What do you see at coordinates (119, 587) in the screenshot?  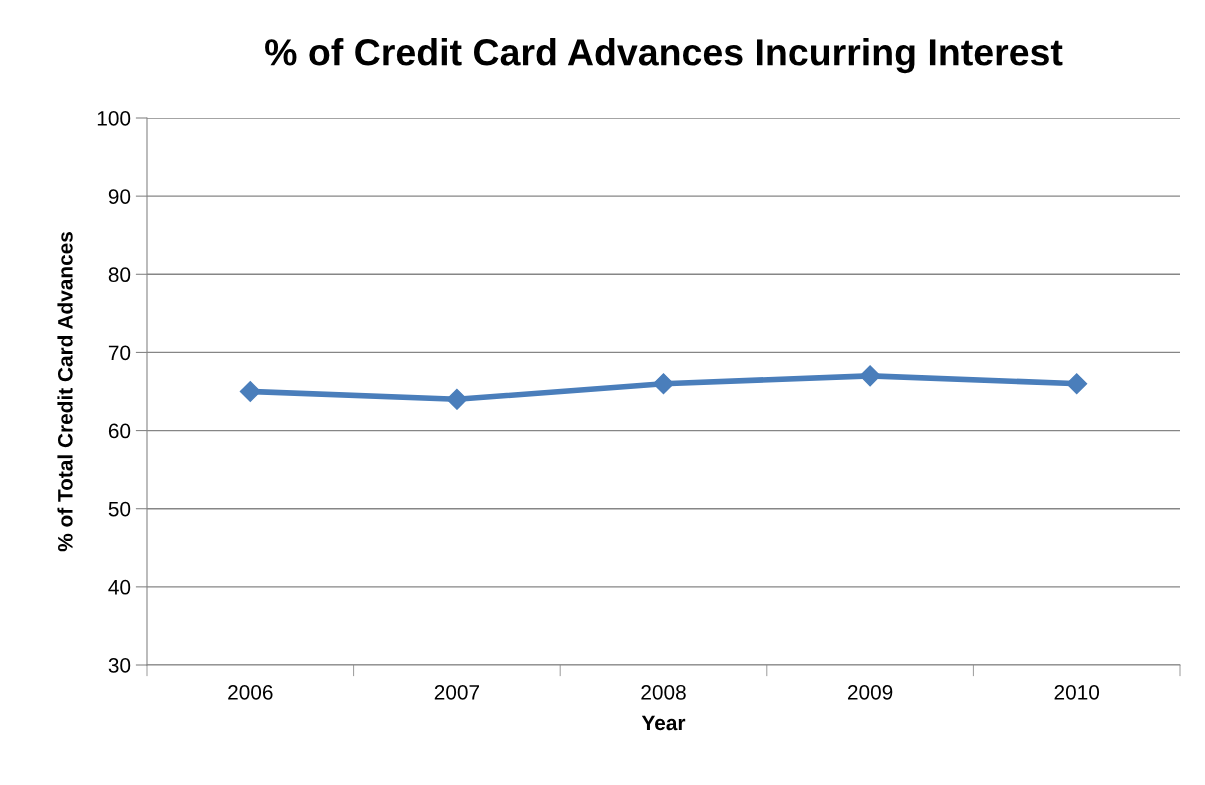 I see `y-tick-label: 40` at bounding box center [119, 587].